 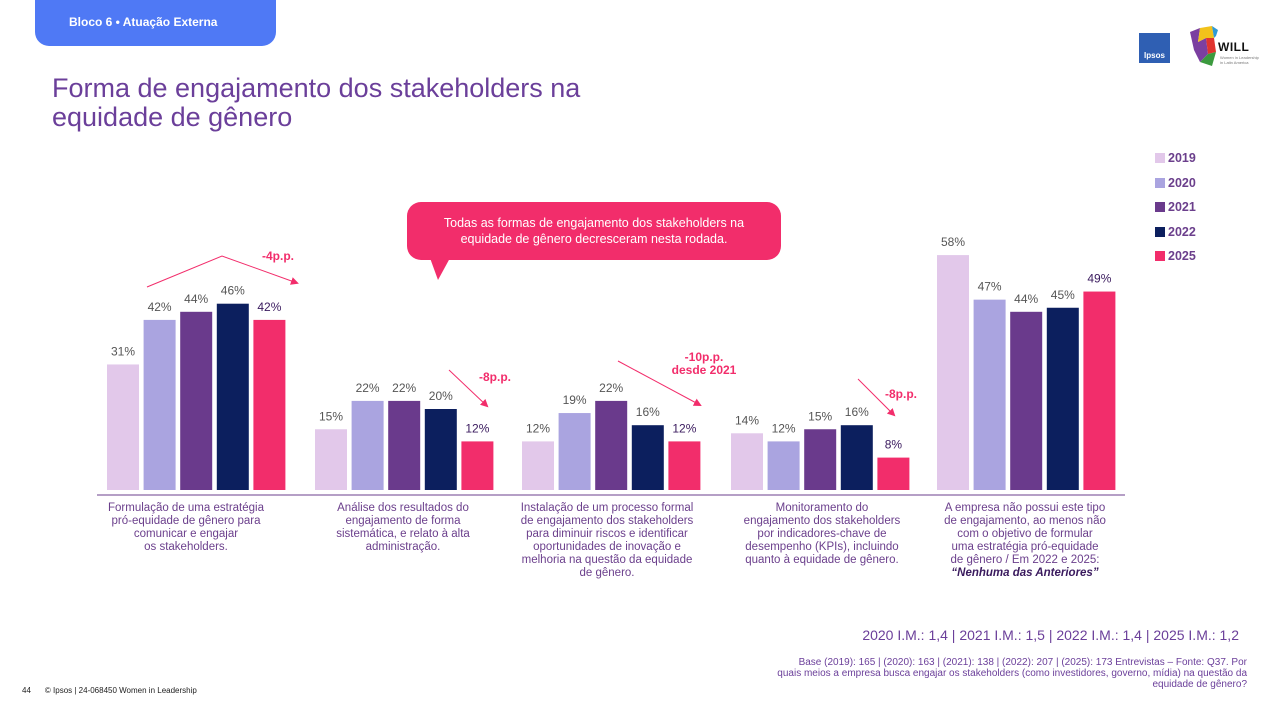 I want to click on legend-item-2021: 2021, so click(x=1175, y=207).